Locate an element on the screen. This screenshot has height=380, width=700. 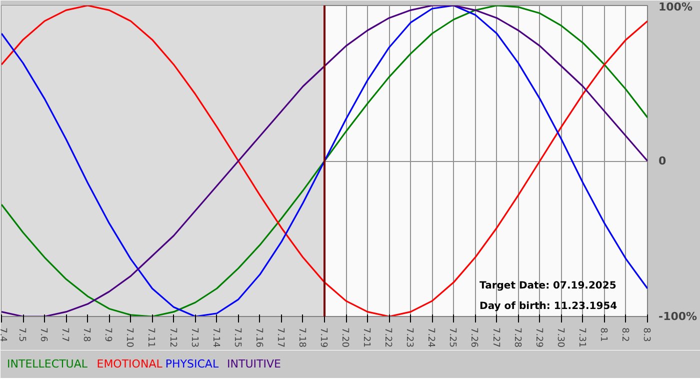
x-tick-label: 7.4 is located at coordinates (4, 335).